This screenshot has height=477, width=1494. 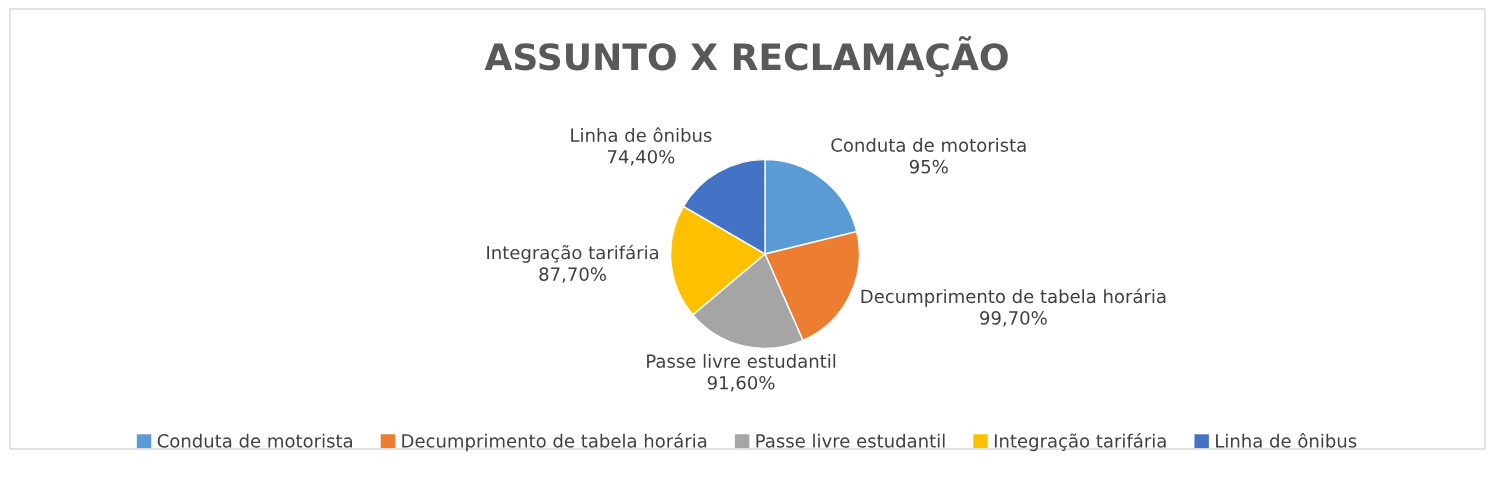 I want to click on legend-label: Decumprimento de tabela horária, so click(x=554, y=442).